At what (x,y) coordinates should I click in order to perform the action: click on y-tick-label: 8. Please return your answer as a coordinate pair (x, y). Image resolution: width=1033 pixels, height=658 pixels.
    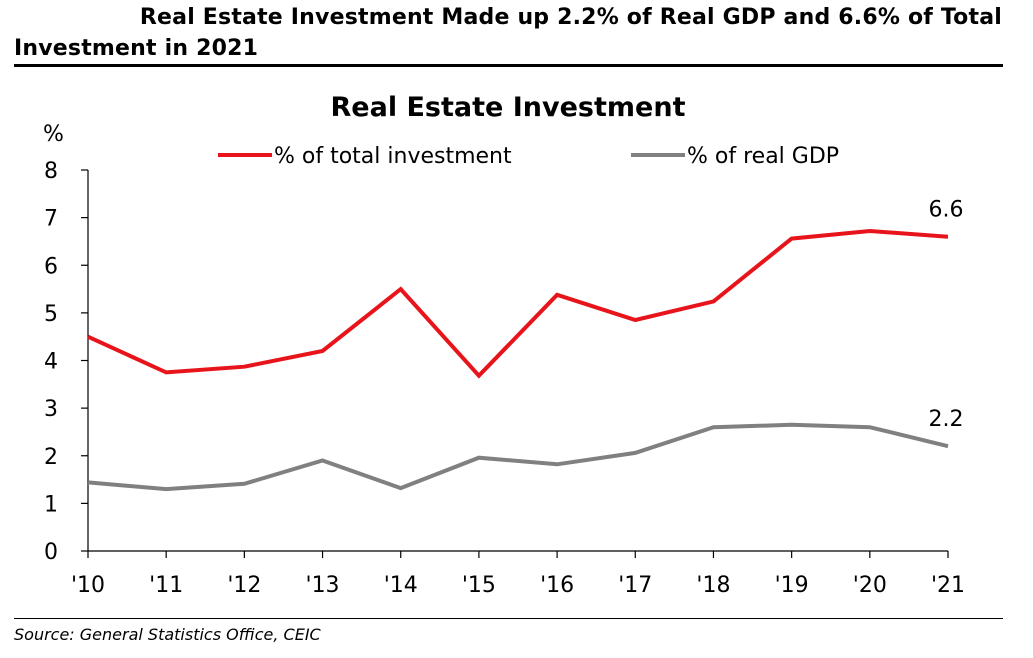
    Looking at the image, I should click on (51, 171).